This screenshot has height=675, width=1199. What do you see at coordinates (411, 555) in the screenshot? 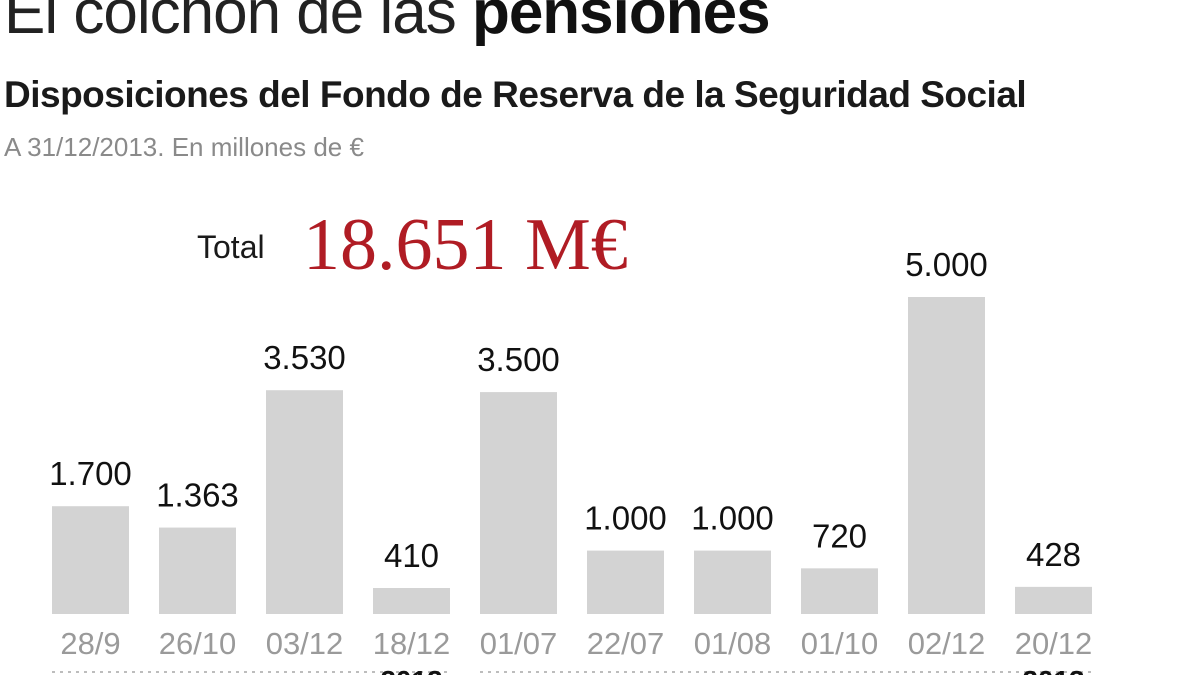
I see `value-label: 410` at bounding box center [411, 555].